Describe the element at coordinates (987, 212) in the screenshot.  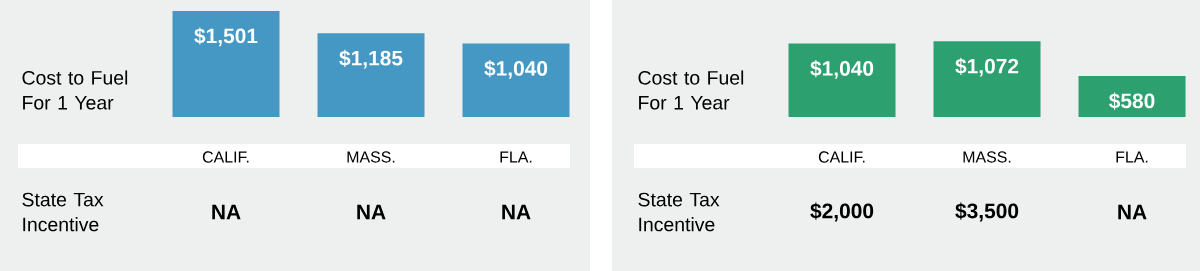
I see `text: $3,500` at that location.